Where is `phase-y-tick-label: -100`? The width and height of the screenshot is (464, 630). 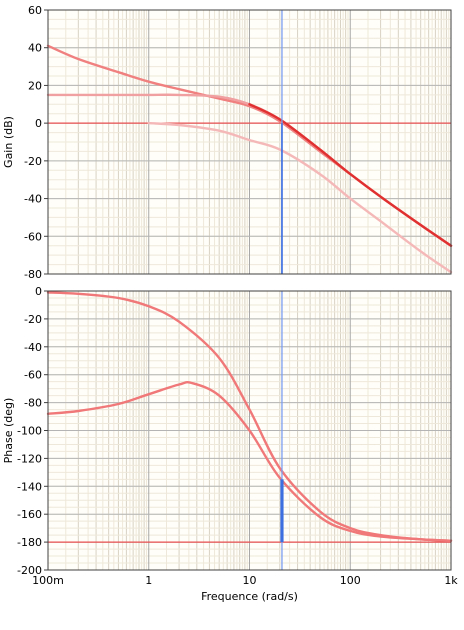
phase-y-tick-label: -100 is located at coordinates (29, 431).